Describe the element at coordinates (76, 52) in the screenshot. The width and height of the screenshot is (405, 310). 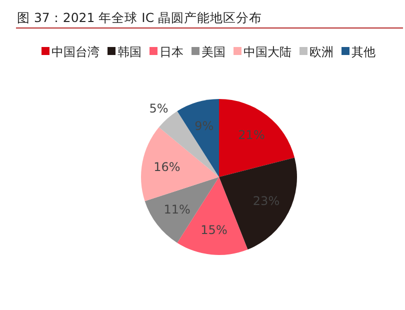
I see `legend-label: 中国台湾` at that location.